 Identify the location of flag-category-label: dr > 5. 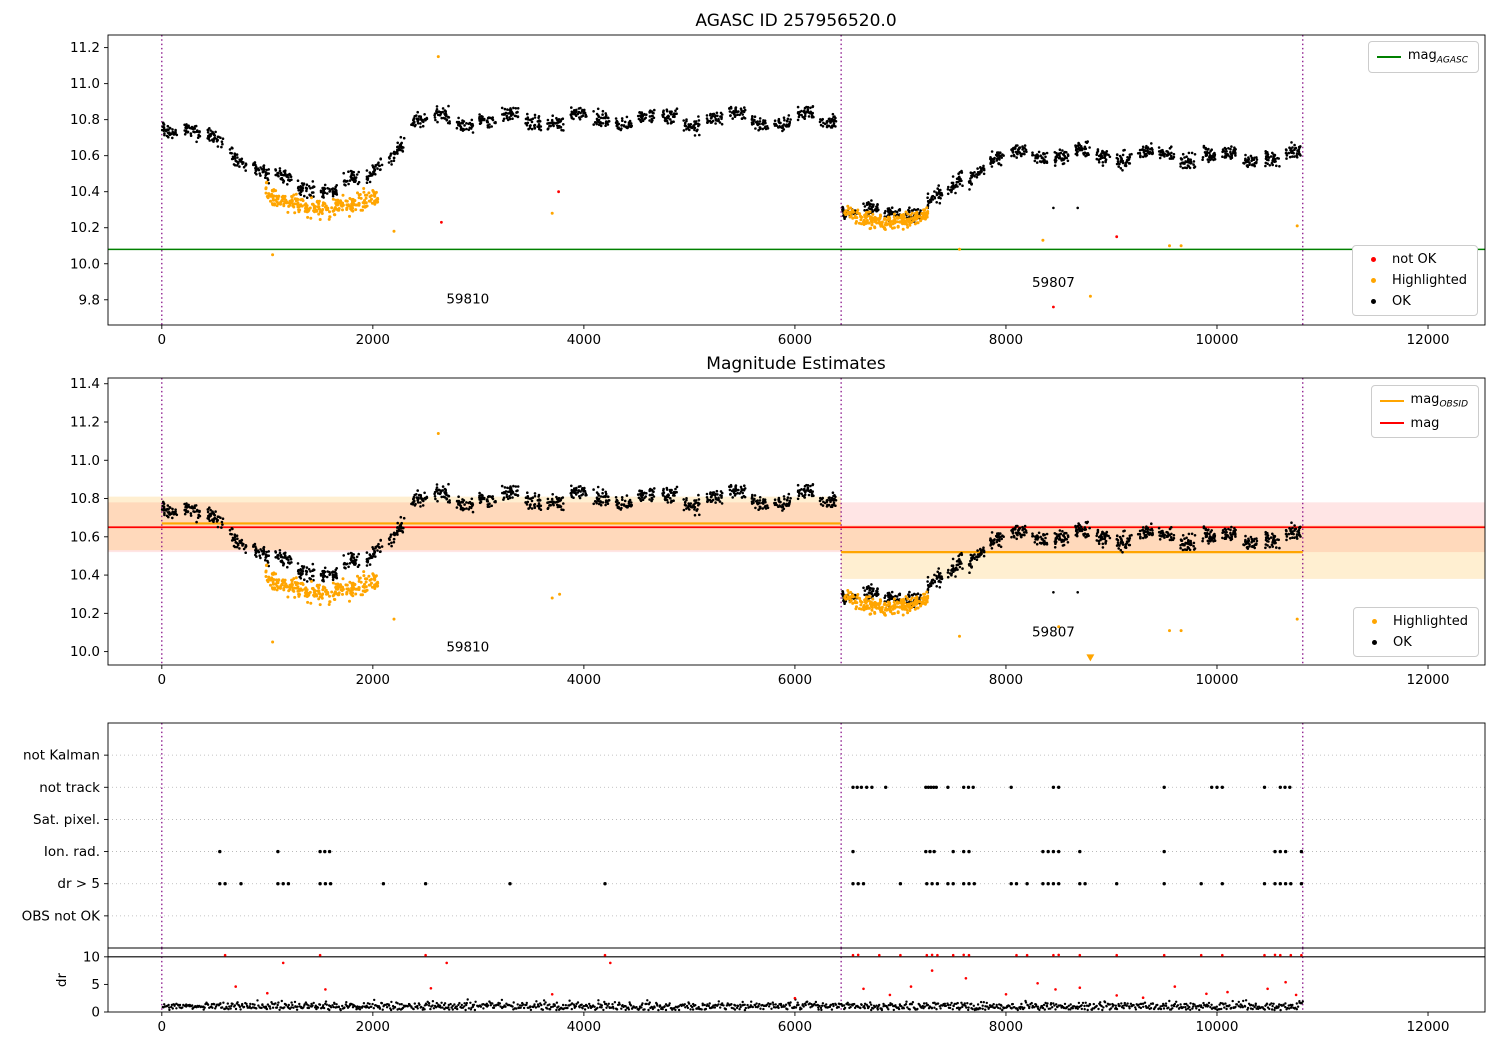
(78, 884).